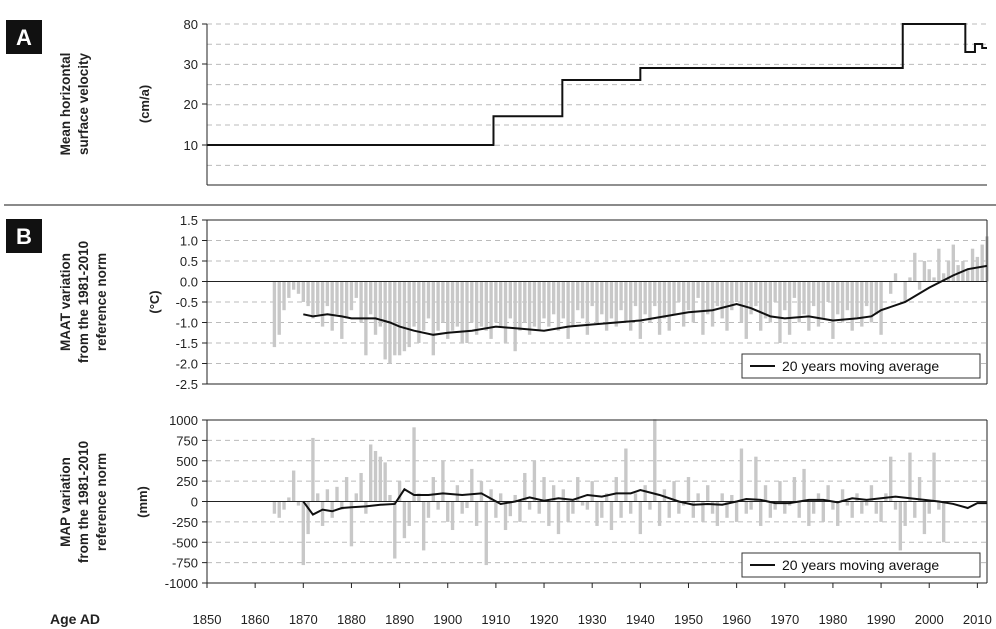 The image size is (996, 629). What do you see at coordinates (83, 103) in the screenshot?
I see `velocity-ylabel-line2: surface velocity` at bounding box center [83, 103].